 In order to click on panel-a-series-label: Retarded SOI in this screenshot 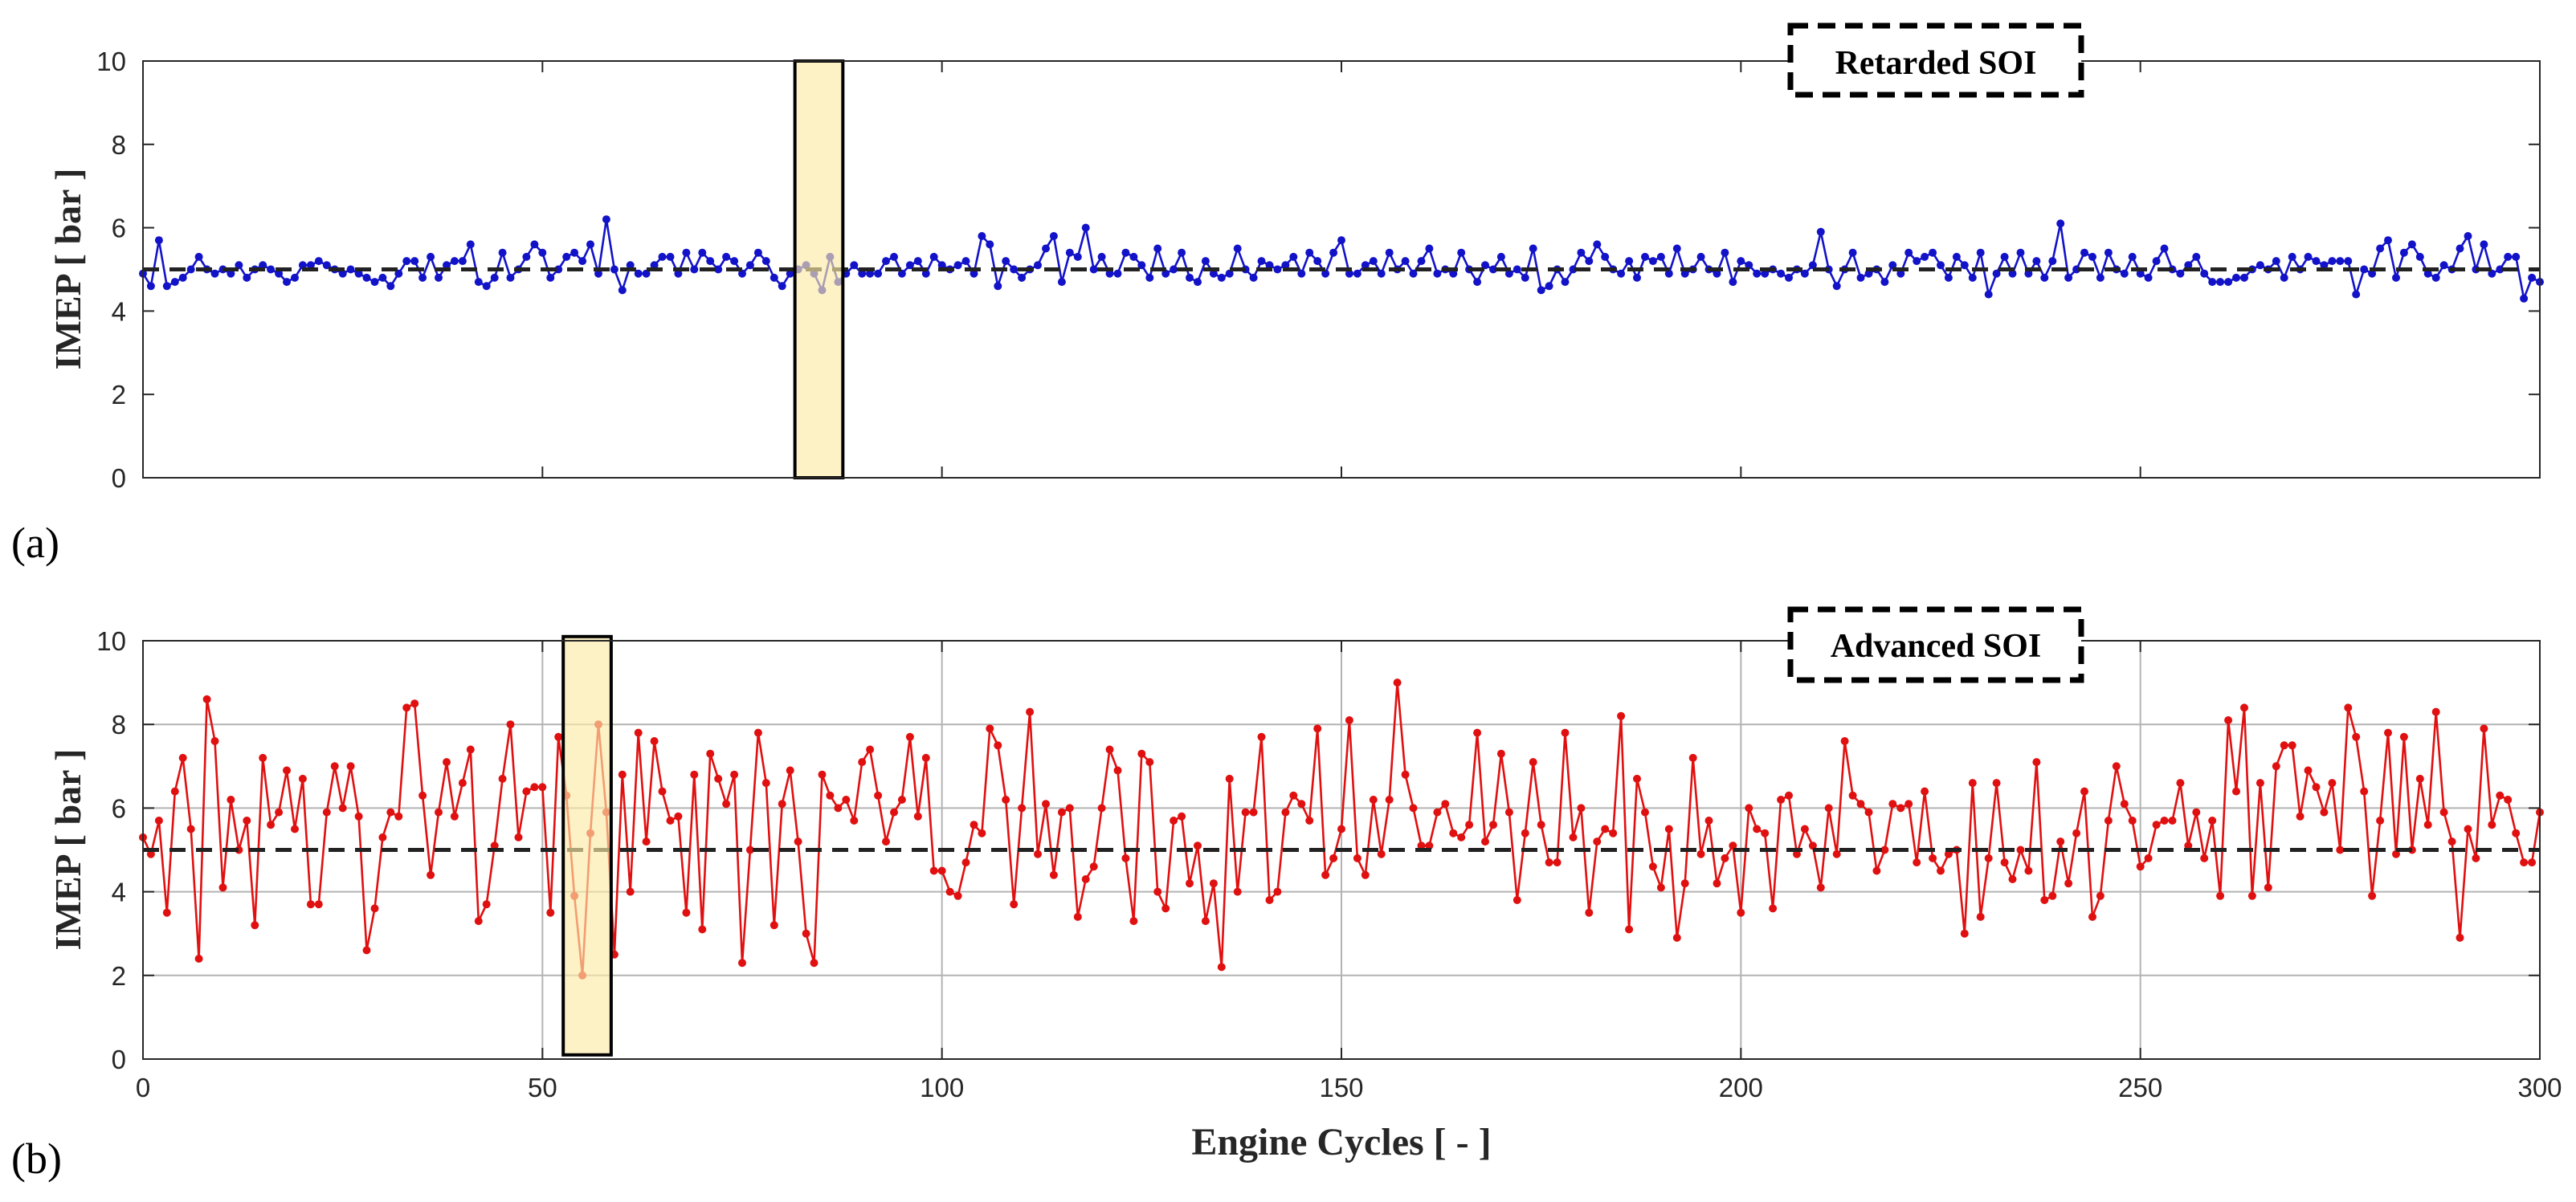, I will do `click(1936, 63)`.